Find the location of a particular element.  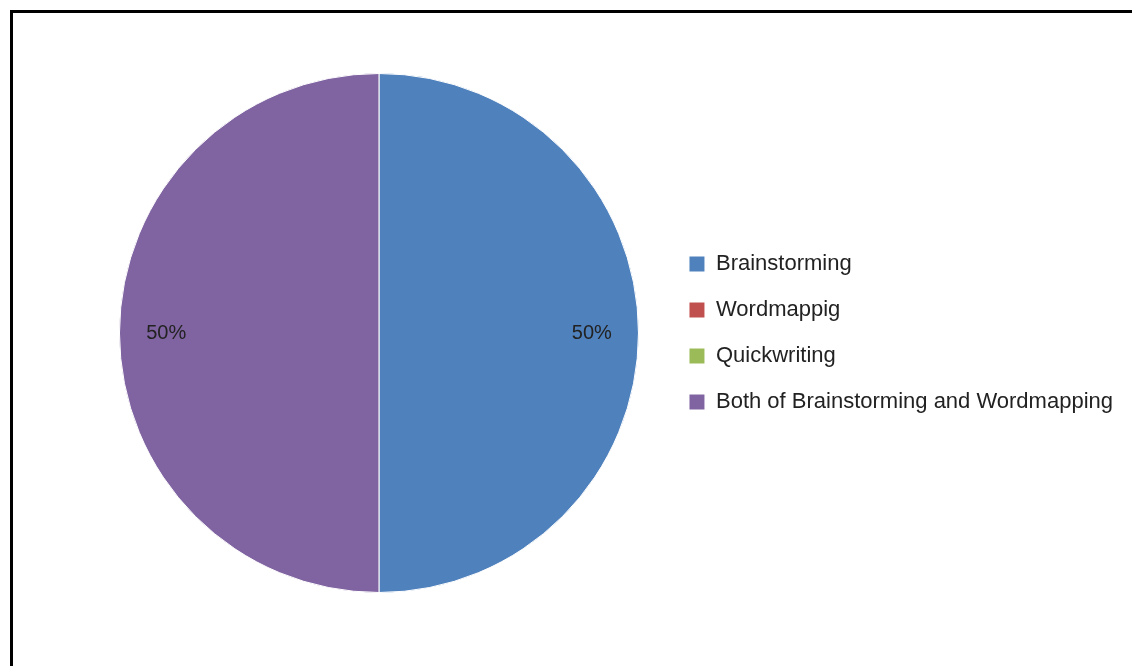

legend-label: Both of Brainstorming and Wordmapping is located at coordinates (914, 401).